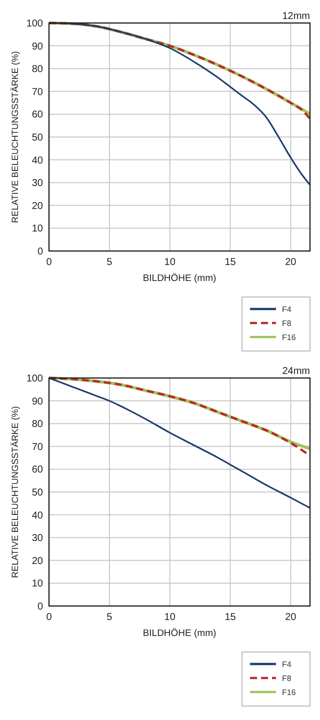 This screenshot has width=320, height=720. I want to click on chart-title: 12mm, so click(296, 16).